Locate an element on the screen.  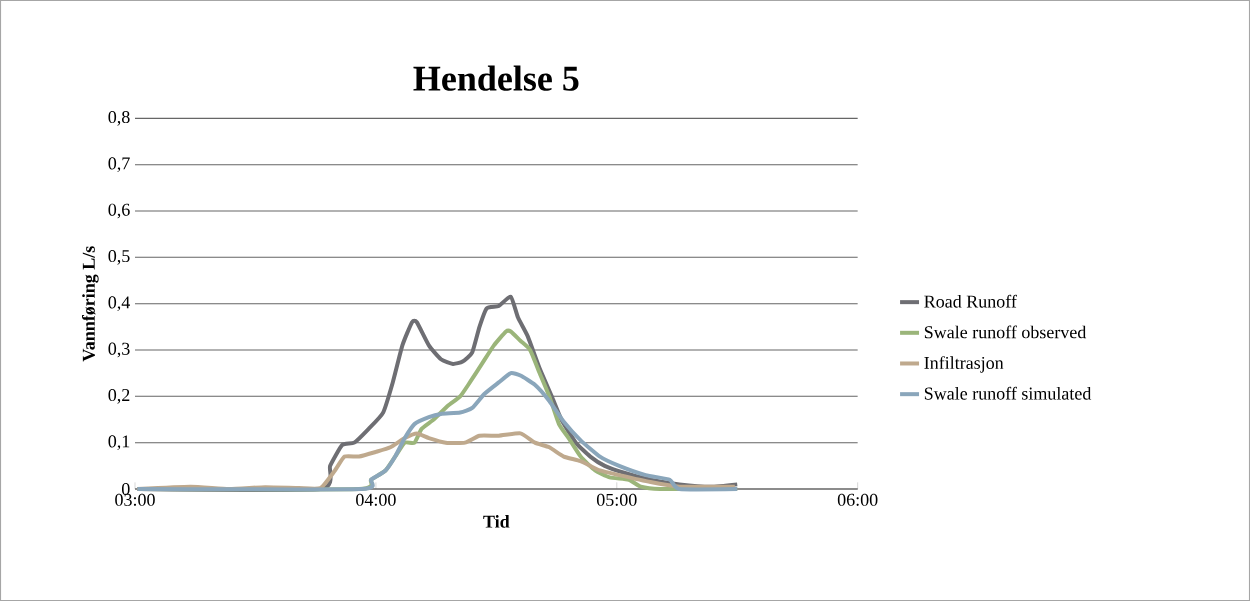
y-tick-label: 0,1 is located at coordinates (119, 443).